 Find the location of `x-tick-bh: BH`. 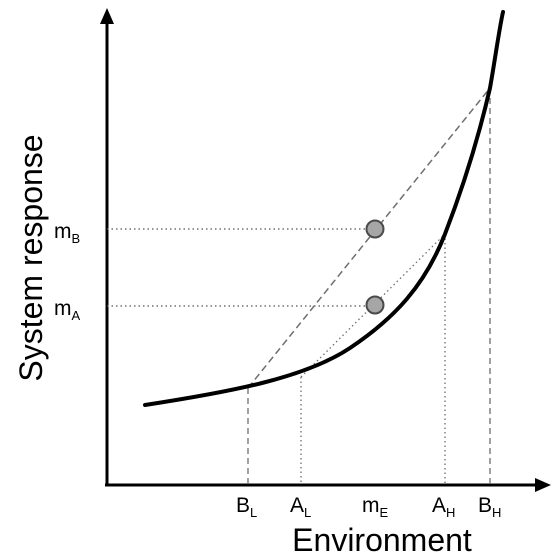

x-tick-bh: BH is located at coordinates (489, 507).